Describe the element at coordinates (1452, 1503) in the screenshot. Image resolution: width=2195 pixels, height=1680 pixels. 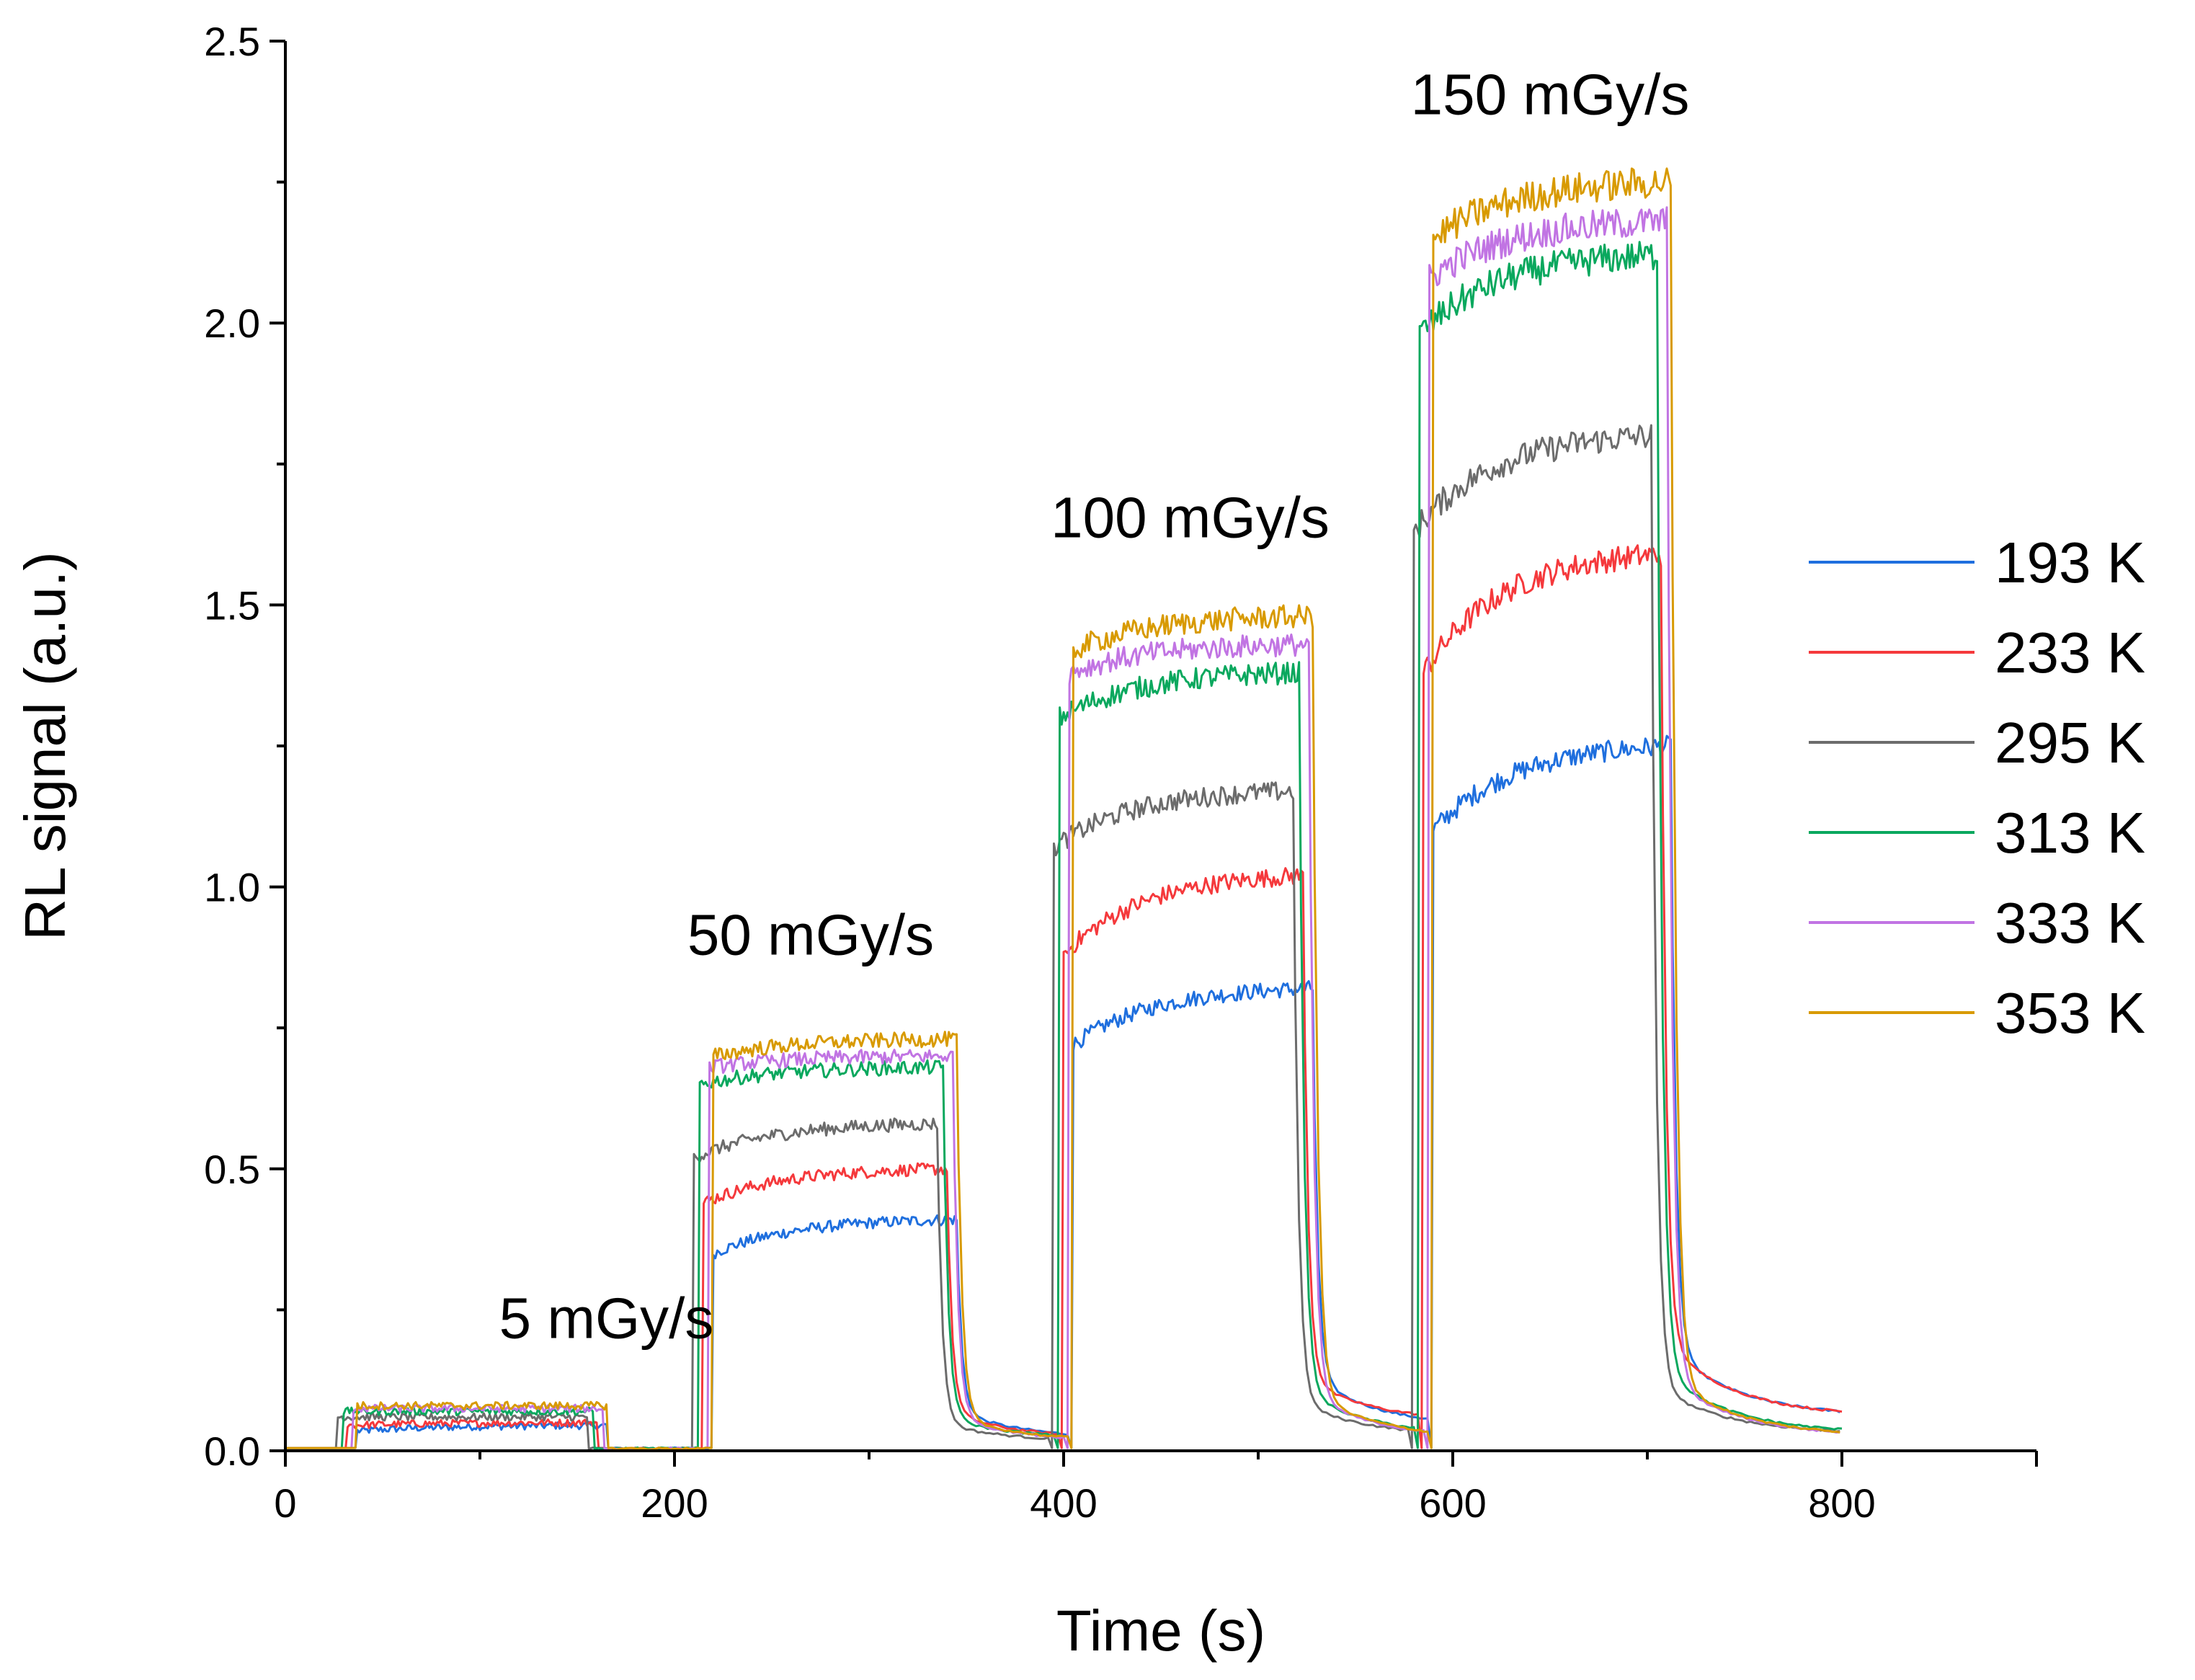
I see `x-tick-label: 600` at that location.